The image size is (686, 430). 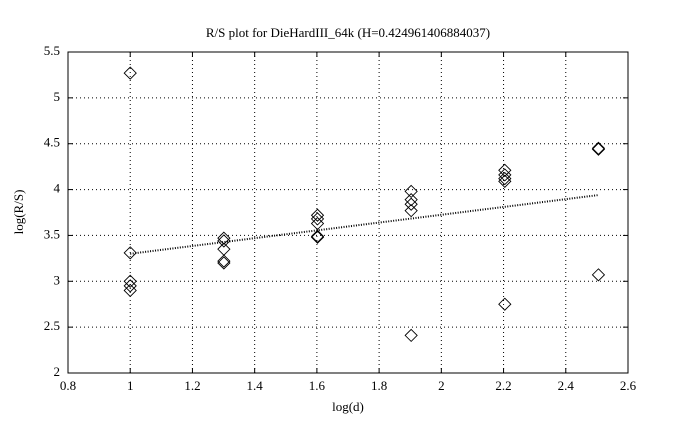 What do you see at coordinates (317, 385) in the screenshot?
I see `x-tick-label: 1.6` at bounding box center [317, 385].